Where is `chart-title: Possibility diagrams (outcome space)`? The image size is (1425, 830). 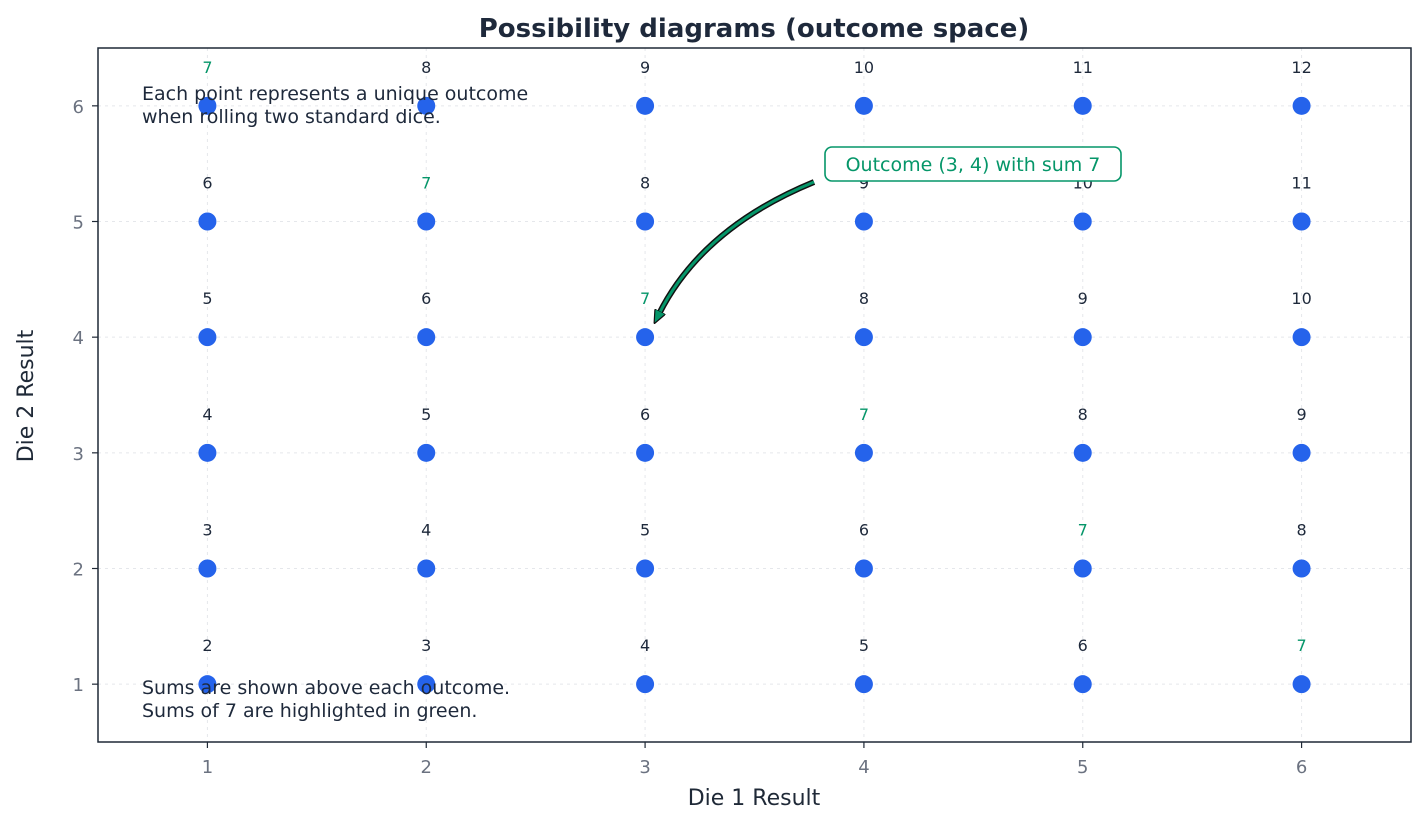
chart-title: Possibility diagrams (outcome space) is located at coordinates (754, 29).